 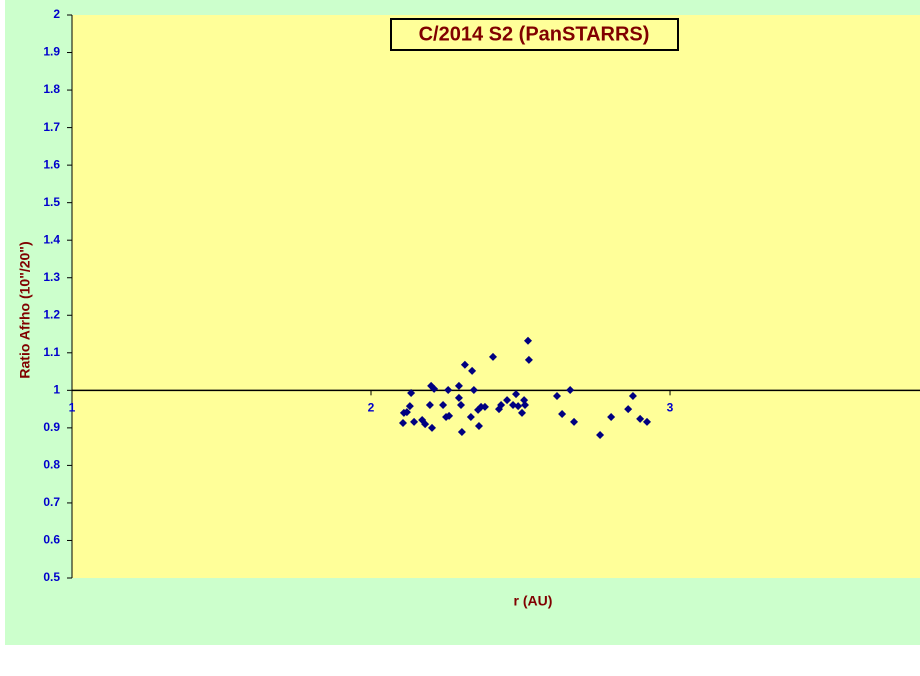 What do you see at coordinates (51, 89) in the screenshot?
I see `y-tick-label: 1.8` at bounding box center [51, 89].